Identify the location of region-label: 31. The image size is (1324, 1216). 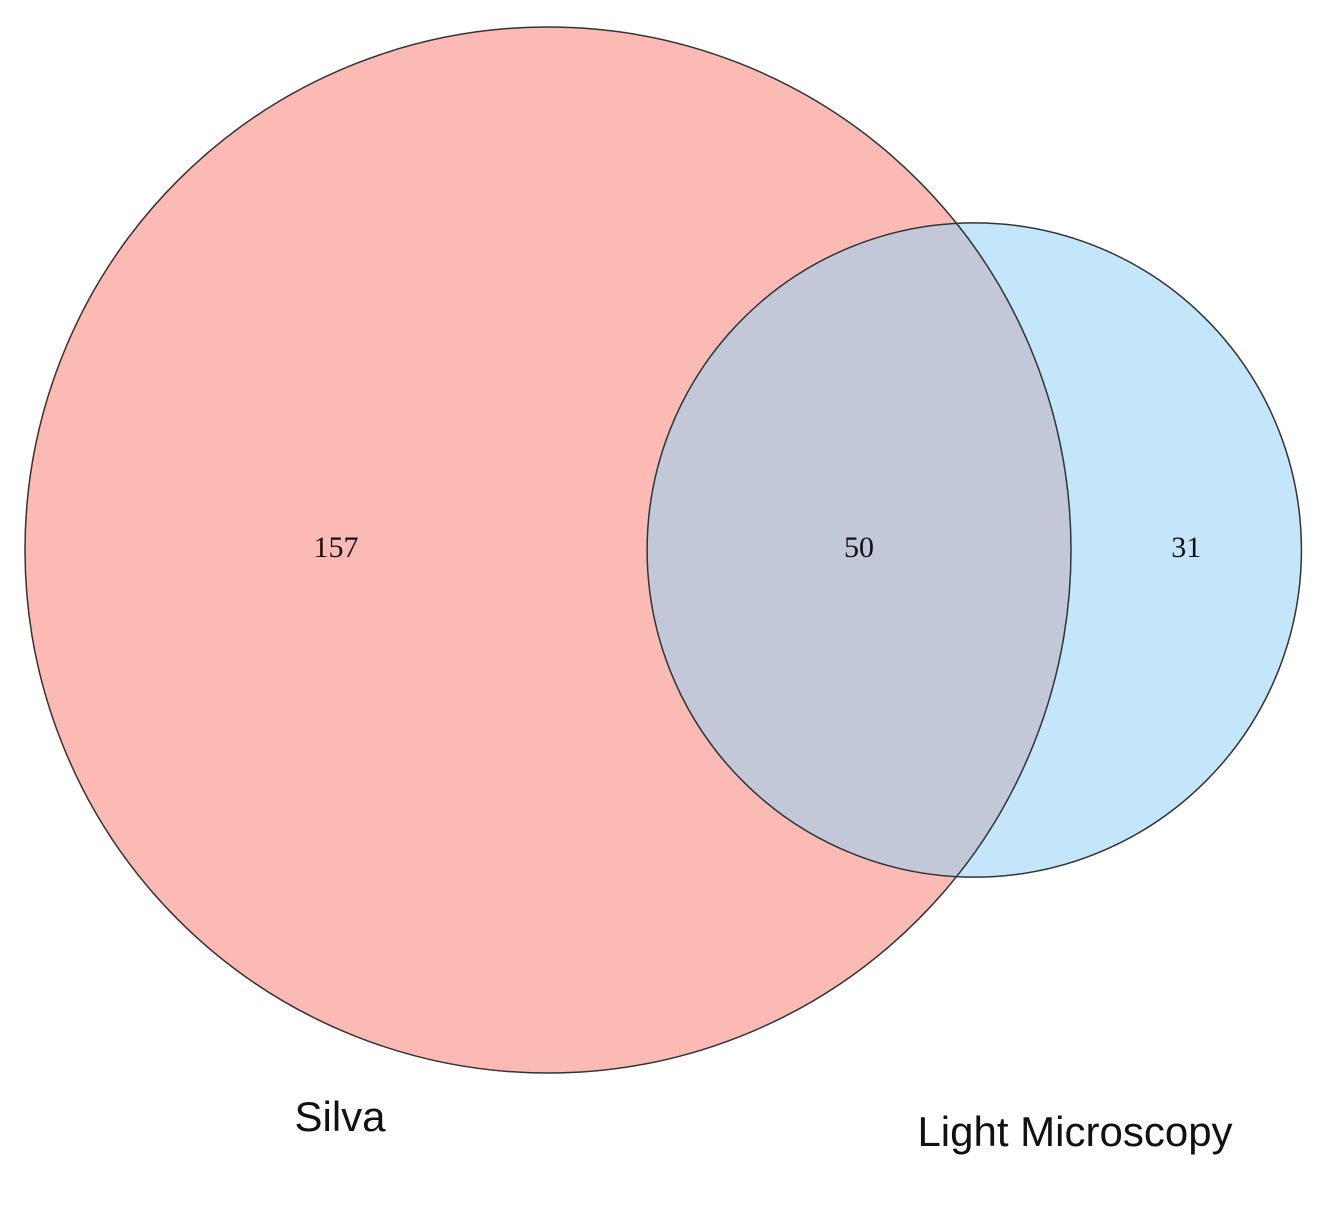
(1186, 547).